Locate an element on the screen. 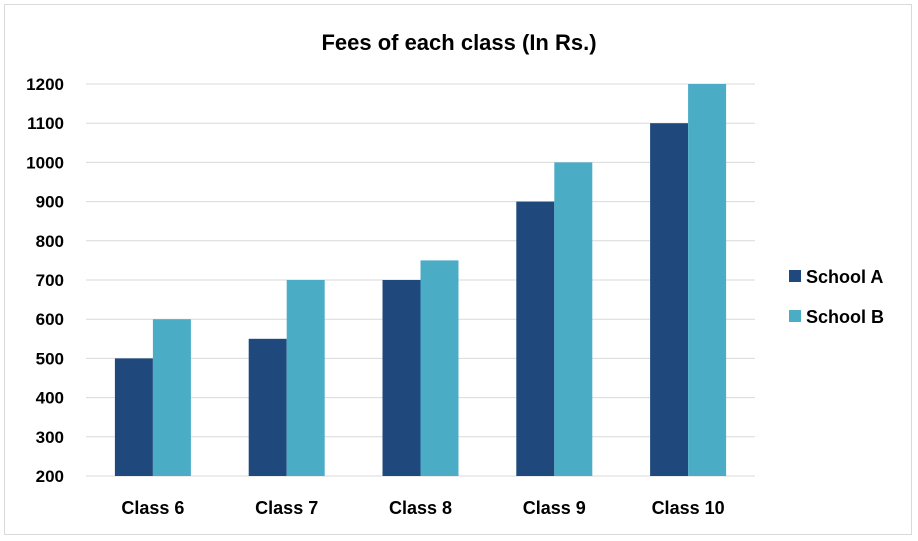 The height and width of the screenshot is (541, 918). x-tick-label: Class 10 is located at coordinates (688, 508).